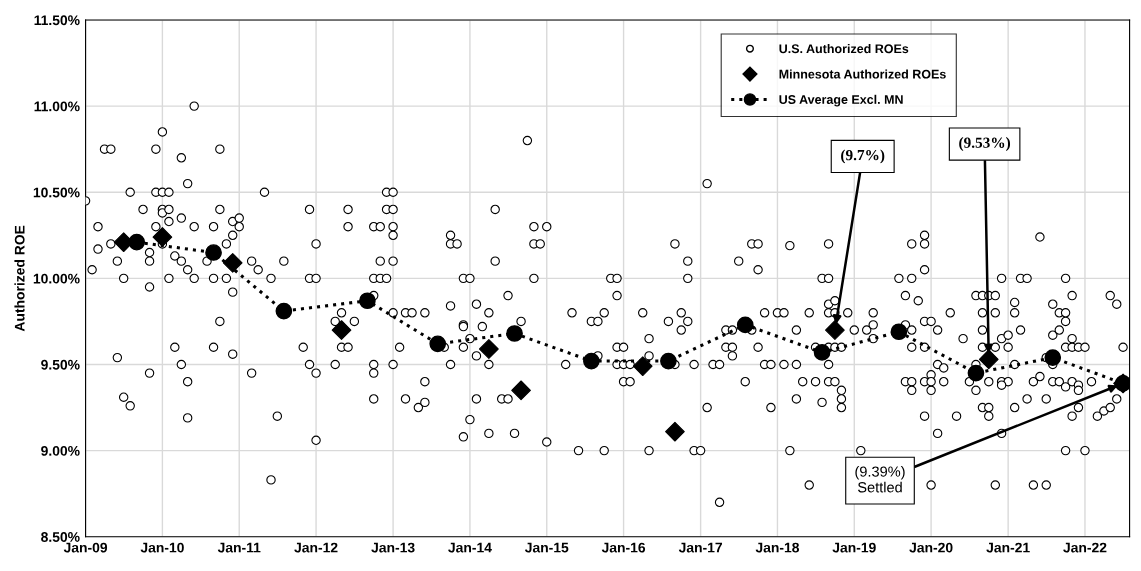 The image size is (1141, 571). I want to click on x-tick-label: Jan-19, so click(854, 547).